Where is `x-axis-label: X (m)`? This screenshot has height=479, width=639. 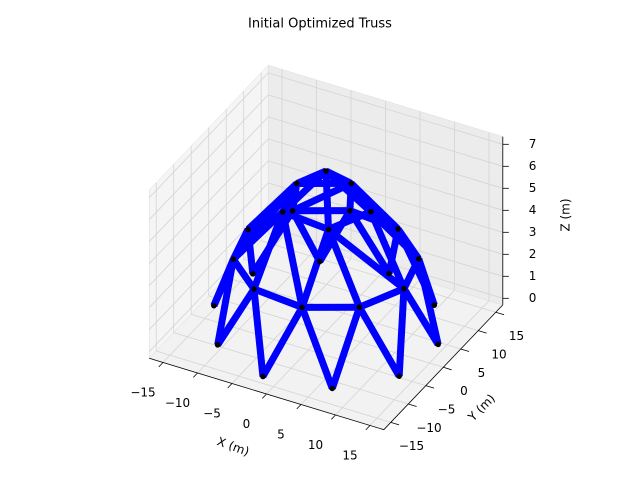 x-axis-label: X (m) is located at coordinates (233, 446).